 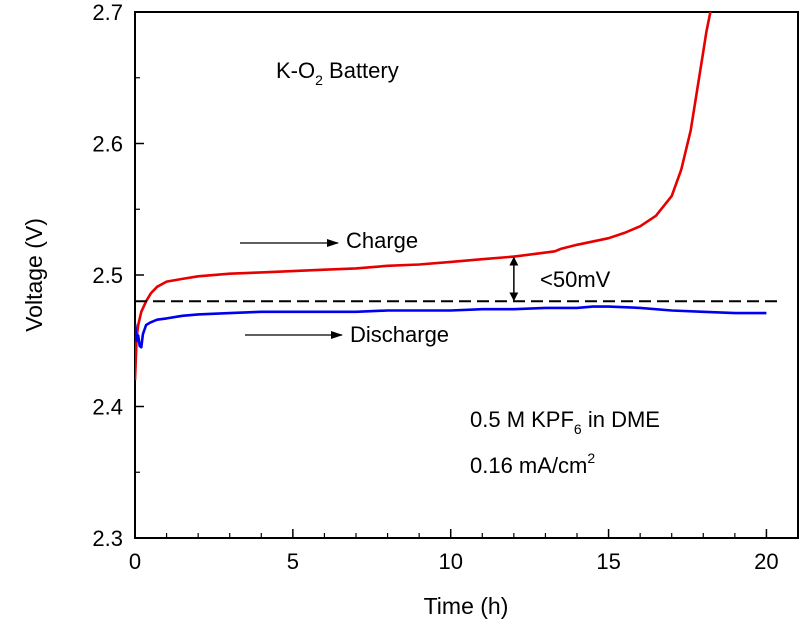 What do you see at coordinates (399, 334) in the screenshot?
I see `discharge-label: Discharge` at bounding box center [399, 334].